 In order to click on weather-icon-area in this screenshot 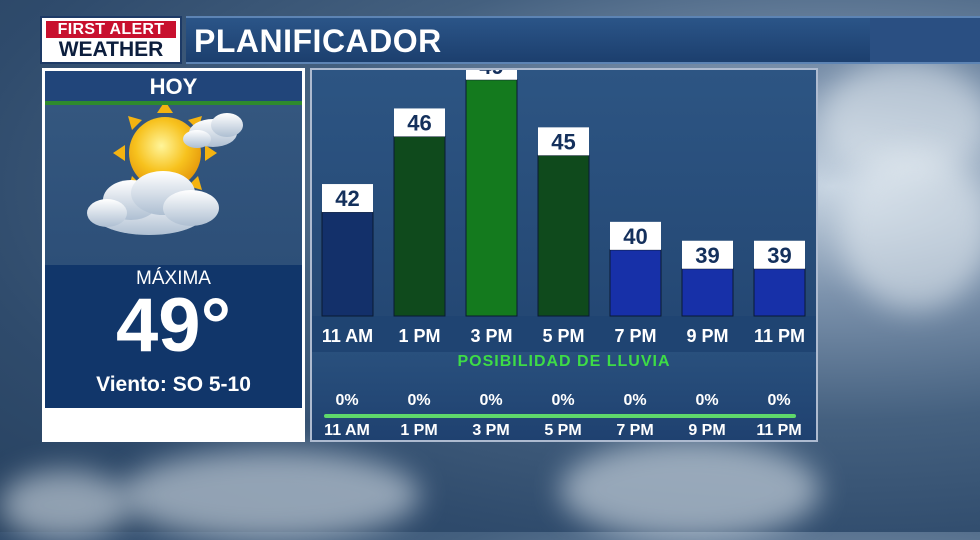, I will do `click(173, 183)`.